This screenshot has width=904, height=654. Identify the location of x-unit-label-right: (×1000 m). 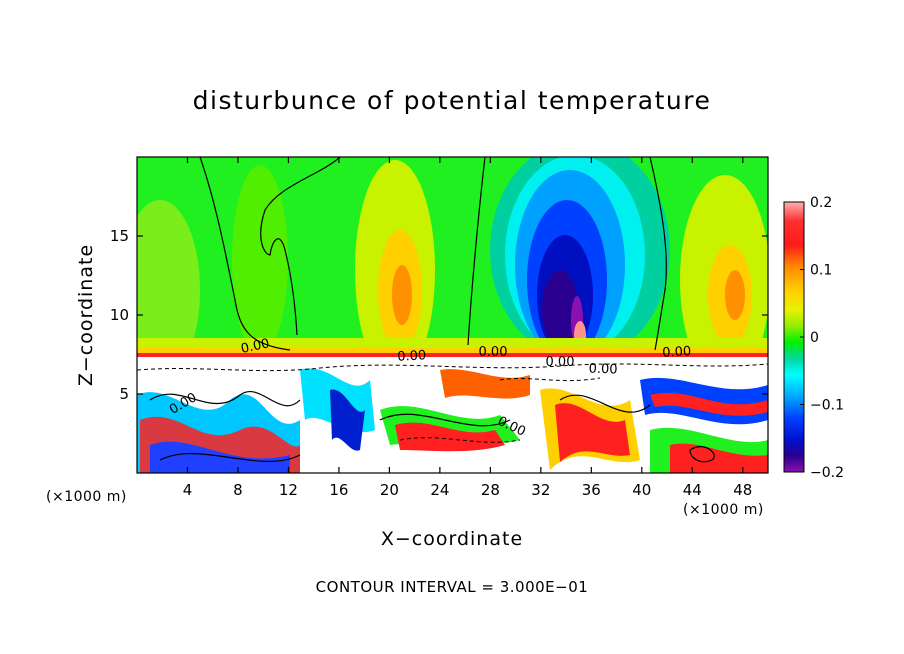
(723, 510).